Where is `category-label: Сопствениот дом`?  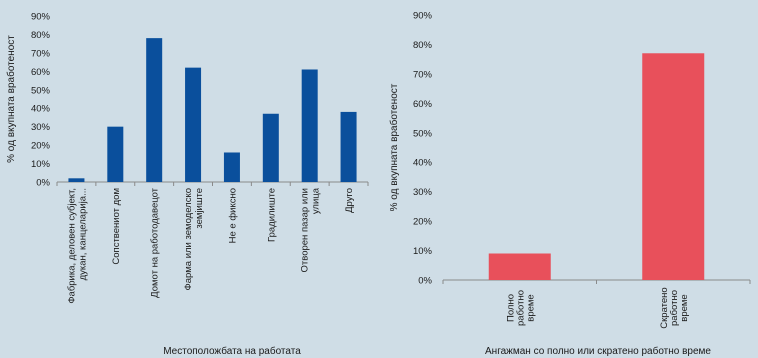 category-label: Сопствениот дом is located at coordinates (116, 226).